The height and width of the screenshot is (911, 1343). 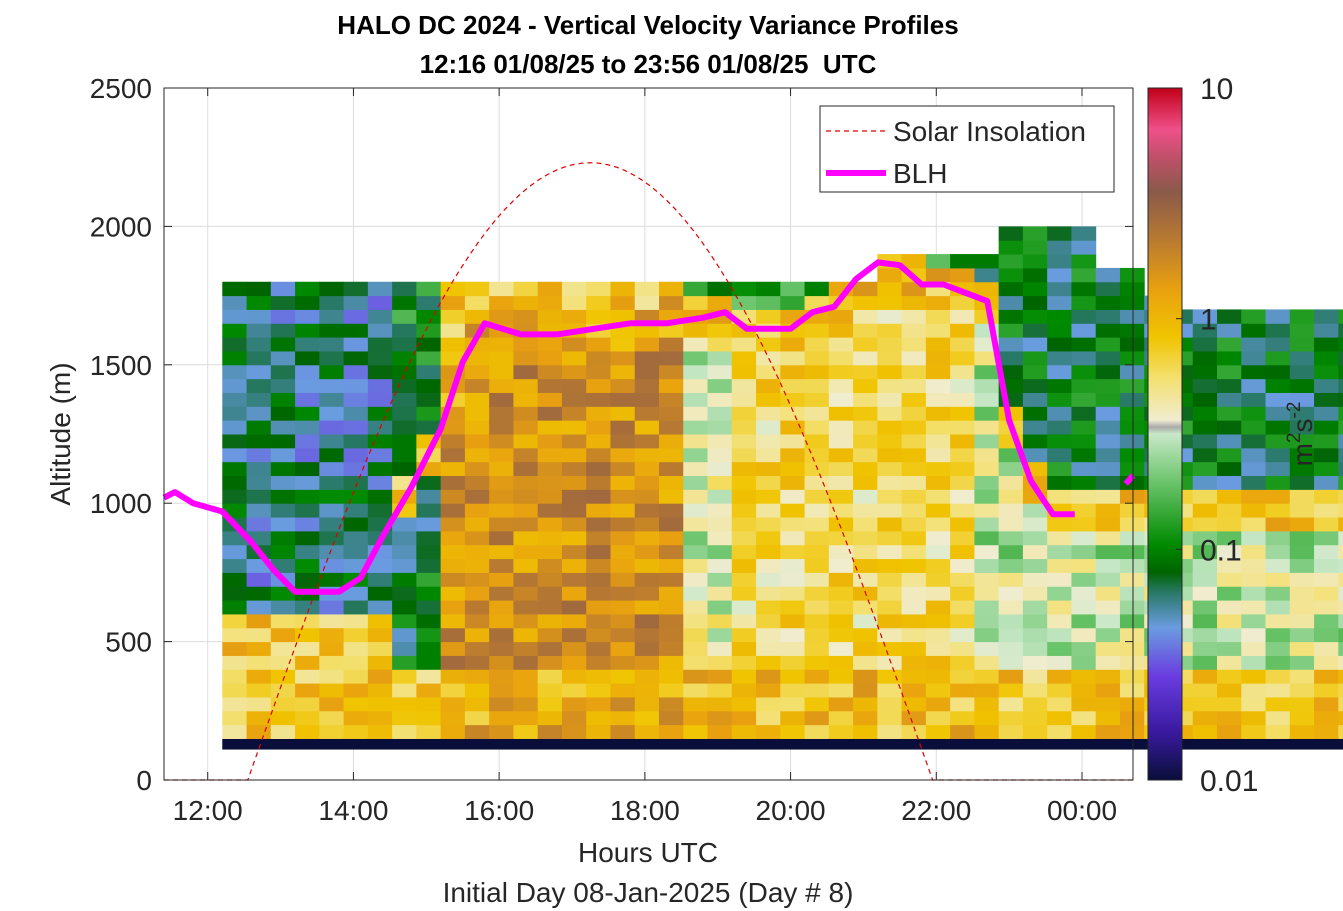 I want to click on legend-solar-label: Solar Insolation, so click(x=989, y=131).